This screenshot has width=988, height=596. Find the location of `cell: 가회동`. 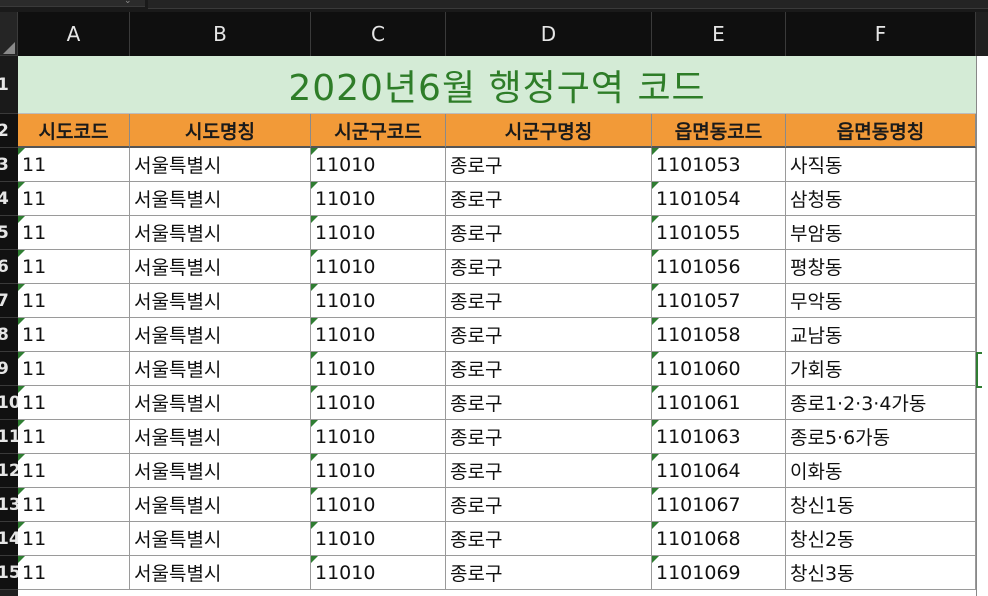

cell: 가회동 is located at coordinates (881, 369).